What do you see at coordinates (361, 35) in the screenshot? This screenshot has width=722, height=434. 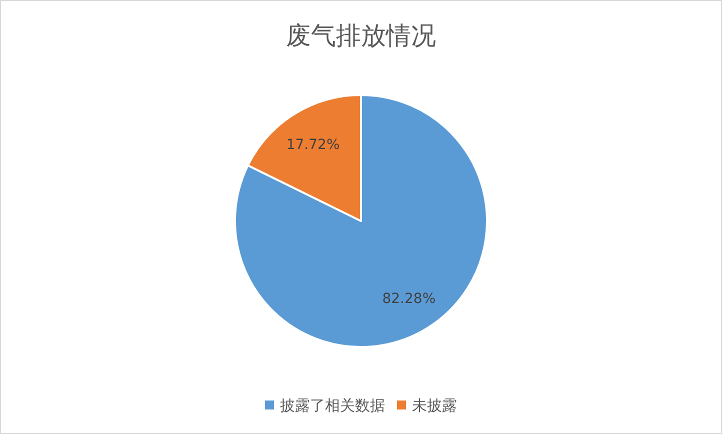 I see `chart-title: 废气排放情况` at bounding box center [361, 35].